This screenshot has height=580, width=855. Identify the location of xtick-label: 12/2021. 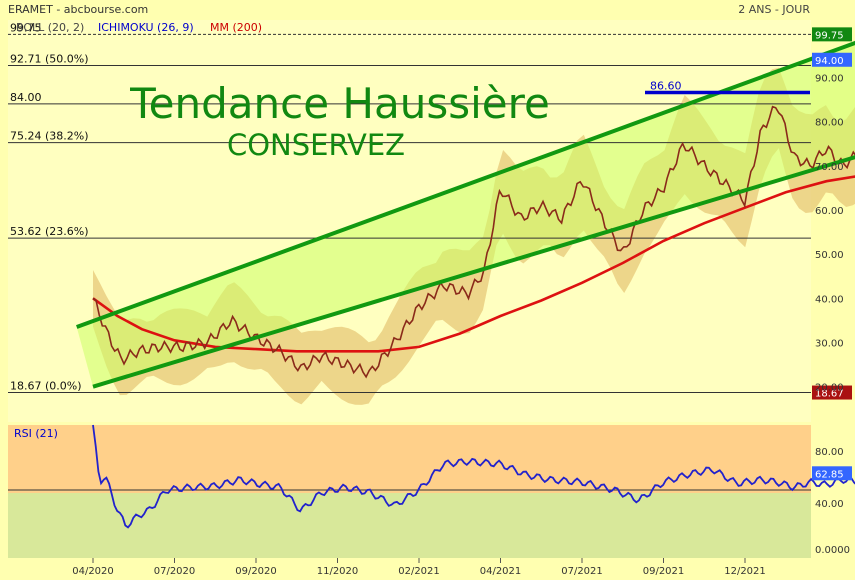
(745, 571).